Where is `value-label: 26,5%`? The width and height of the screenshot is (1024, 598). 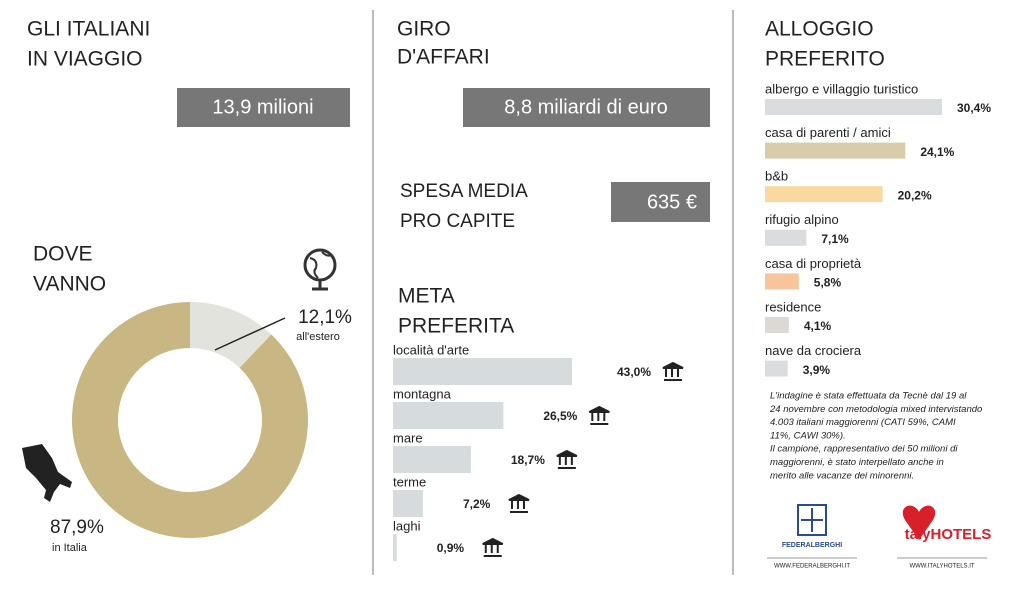 value-label: 26,5% is located at coordinates (560, 416).